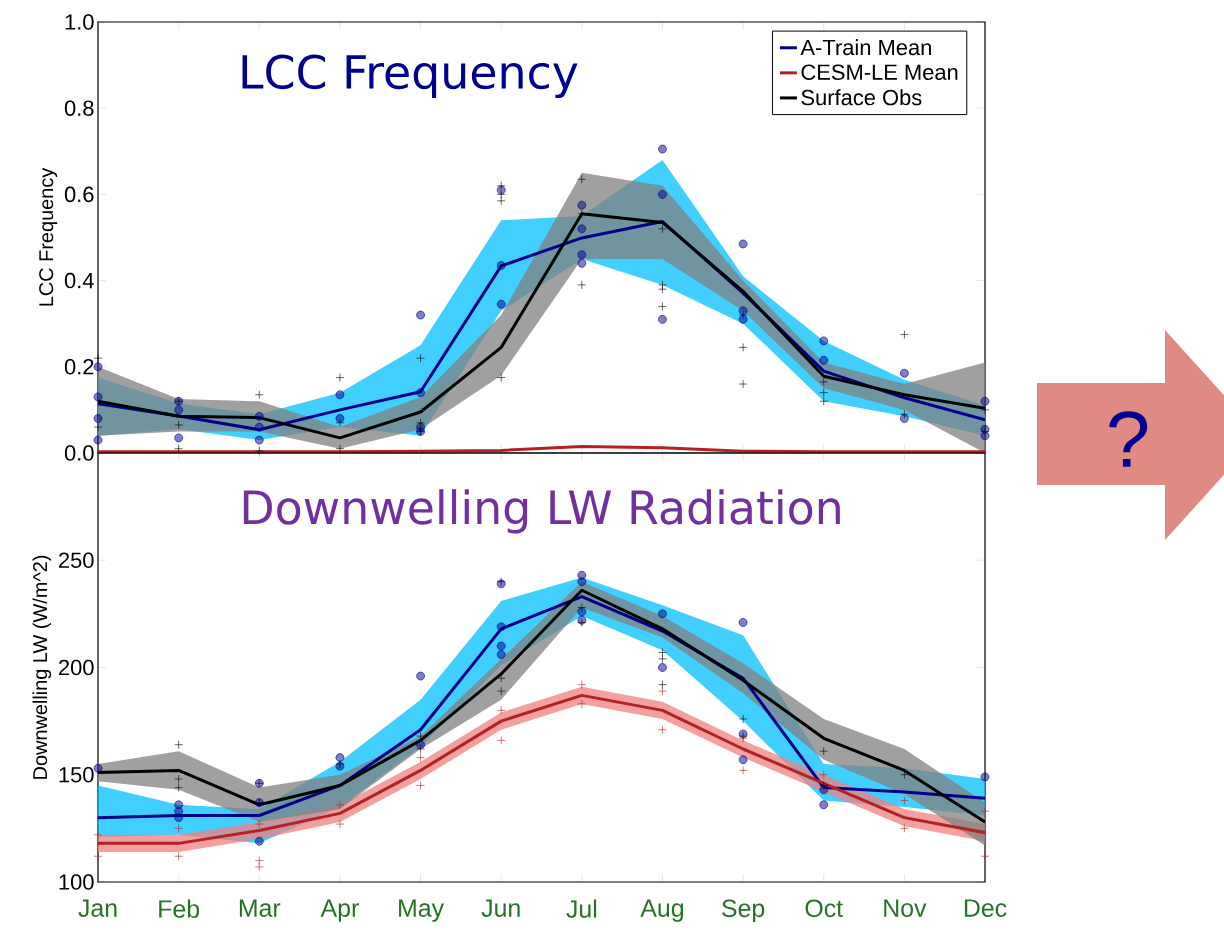  I want to click on y-tick-label: 100, so click(76, 882).